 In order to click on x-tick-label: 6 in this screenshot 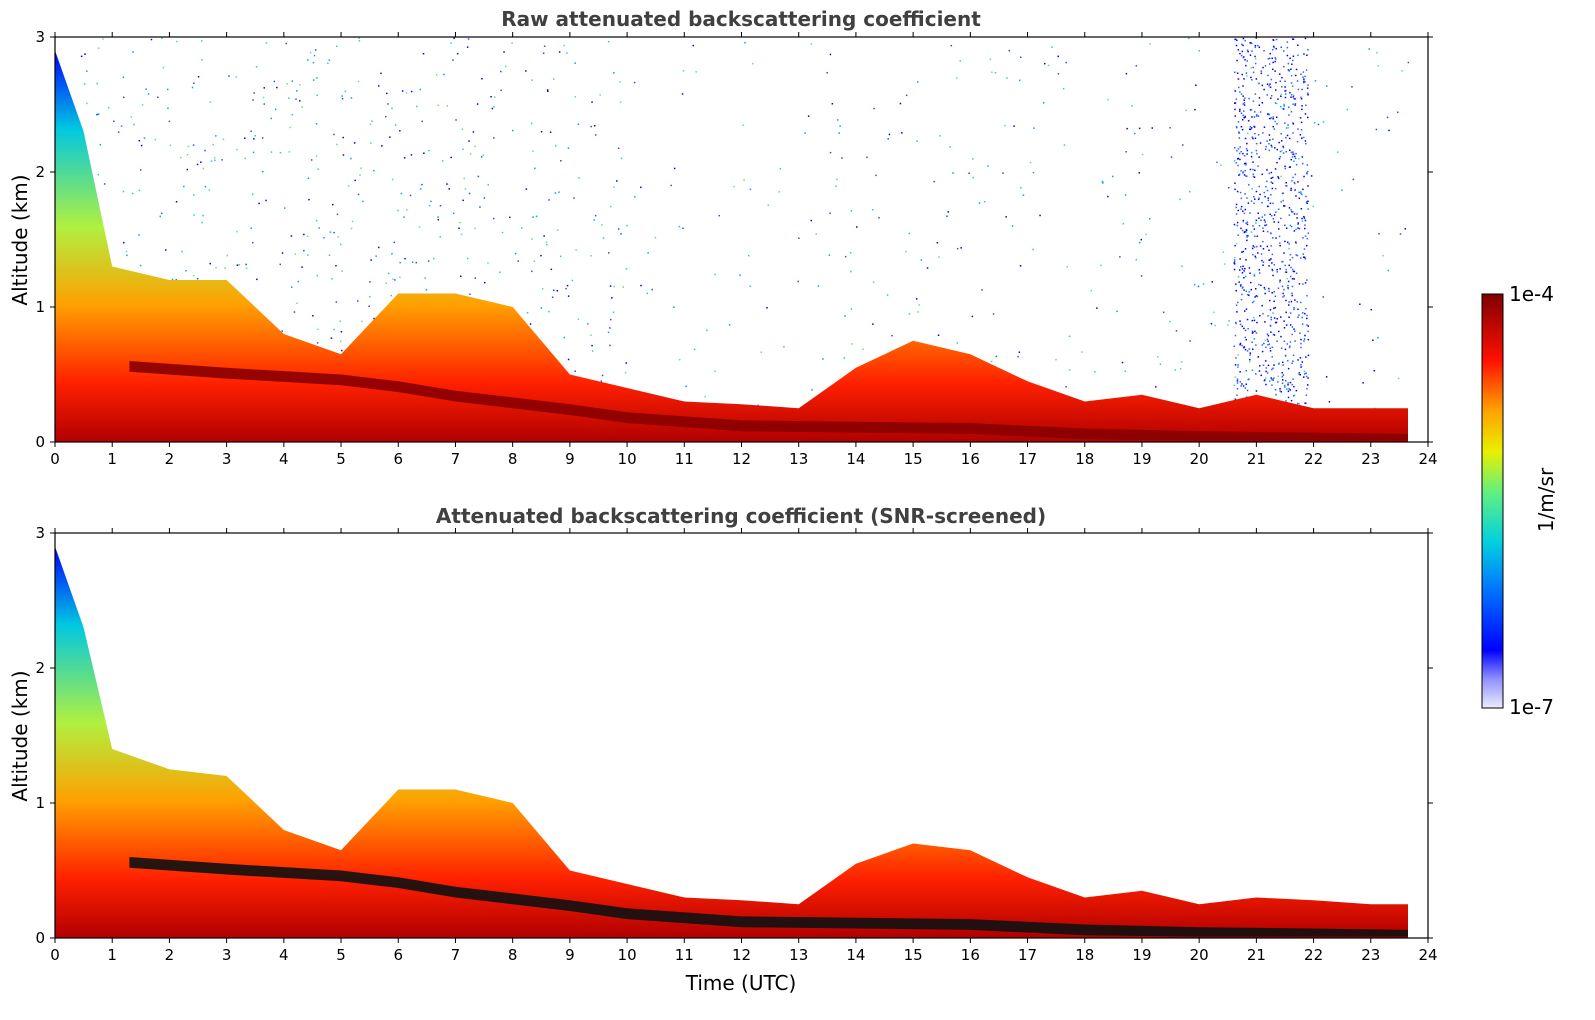, I will do `click(398, 955)`.